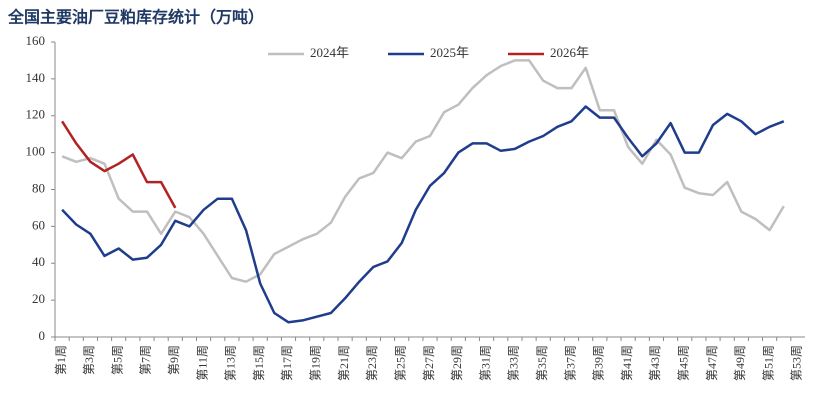 The height and width of the screenshot is (415, 830). Describe the element at coordinates (655, 363) in the screenshot. I see `x-tick-label: 第43周` at that location.